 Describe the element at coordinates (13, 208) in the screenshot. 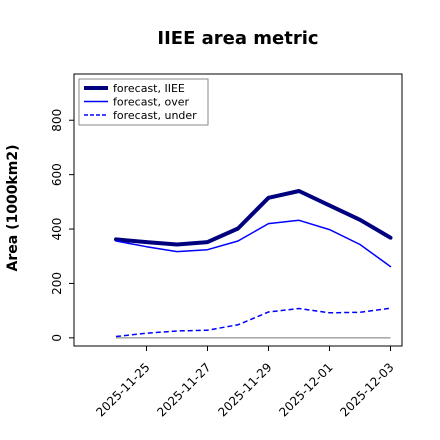

I see `y-axis-label: Area (1000km2)` at that location.